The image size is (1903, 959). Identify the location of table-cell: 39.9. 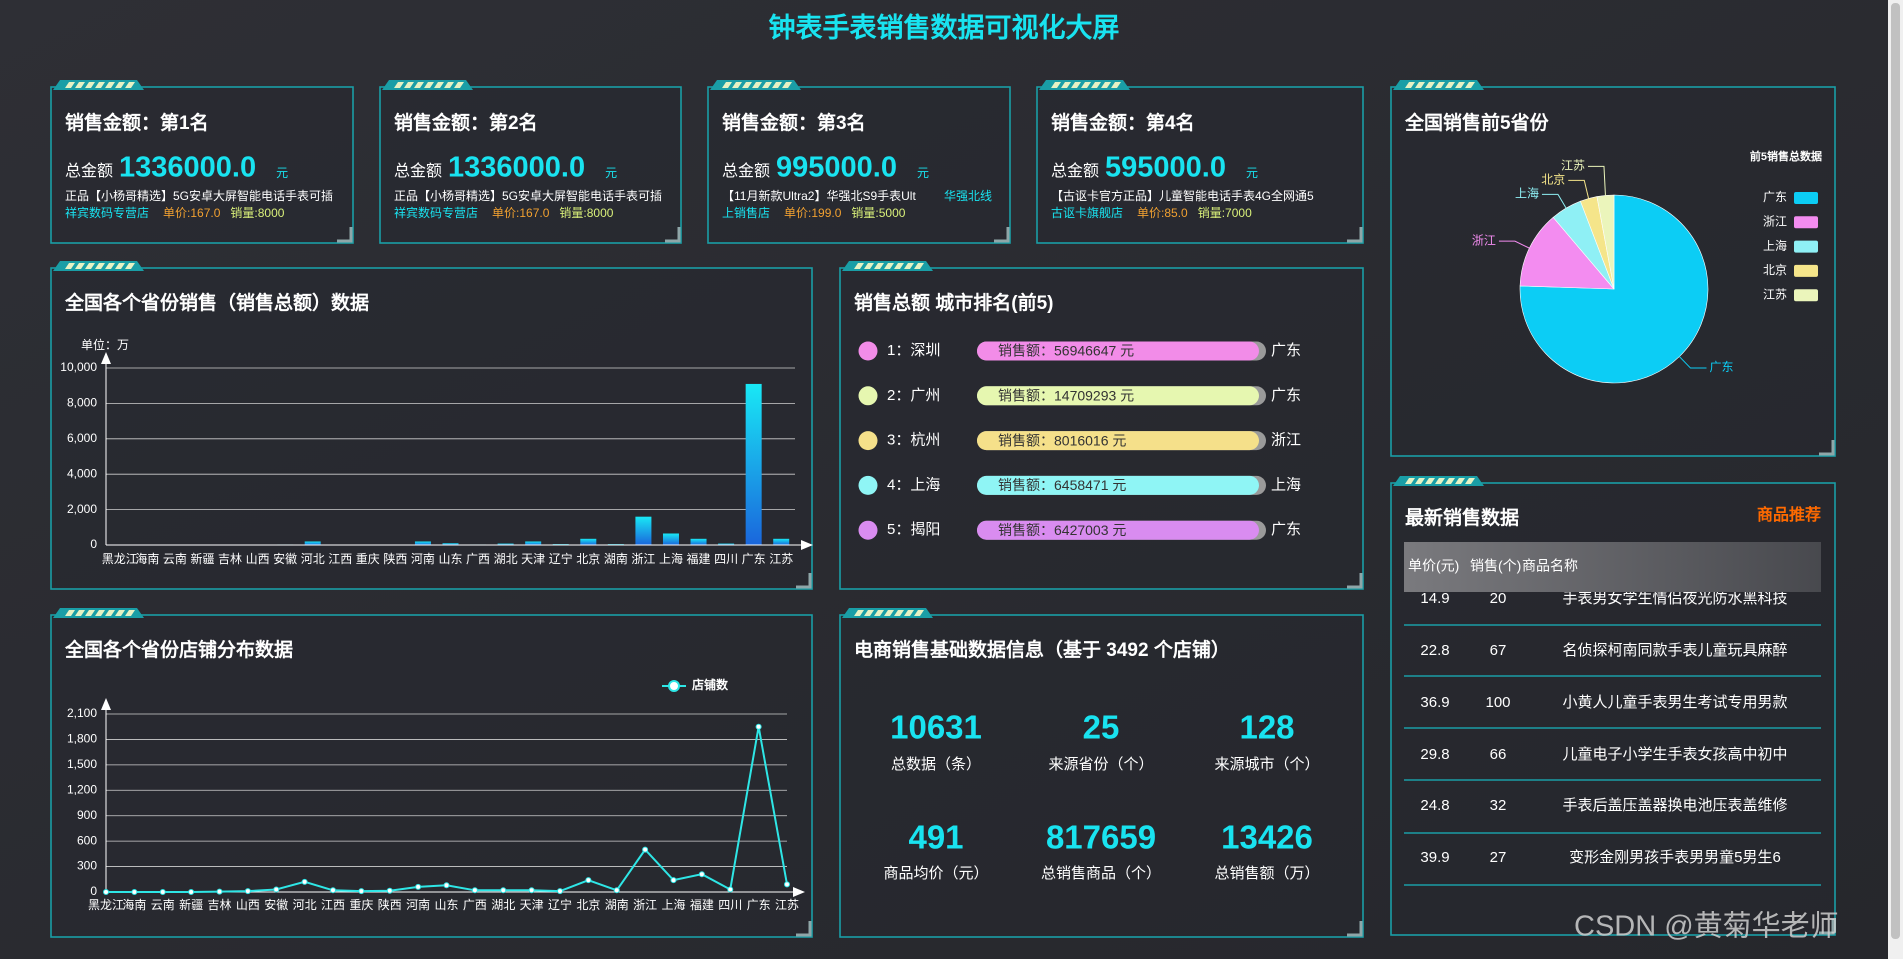
(1434, 857).